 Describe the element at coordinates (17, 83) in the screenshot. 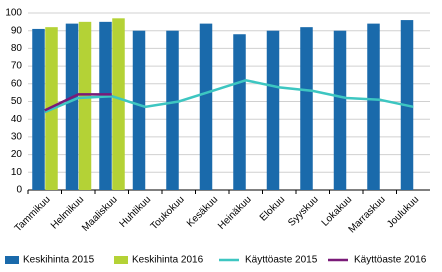

I see `y-tick-label: 60` at that location.